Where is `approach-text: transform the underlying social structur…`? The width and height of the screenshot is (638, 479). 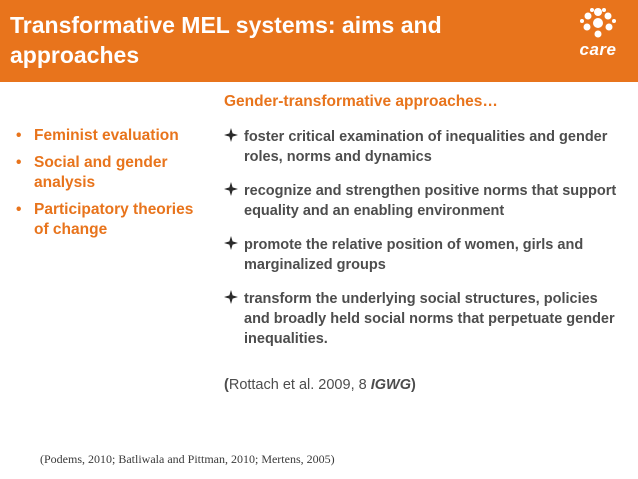 approach-text: transform the underlying social structur… is located at coordinates (429, 319).